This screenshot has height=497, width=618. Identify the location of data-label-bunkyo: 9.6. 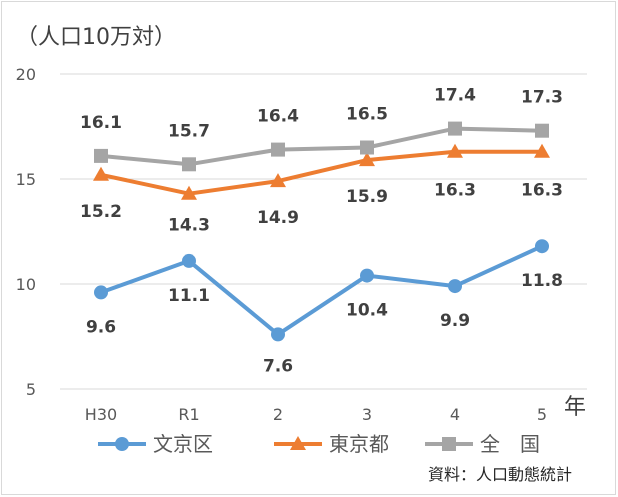
(101, 327).